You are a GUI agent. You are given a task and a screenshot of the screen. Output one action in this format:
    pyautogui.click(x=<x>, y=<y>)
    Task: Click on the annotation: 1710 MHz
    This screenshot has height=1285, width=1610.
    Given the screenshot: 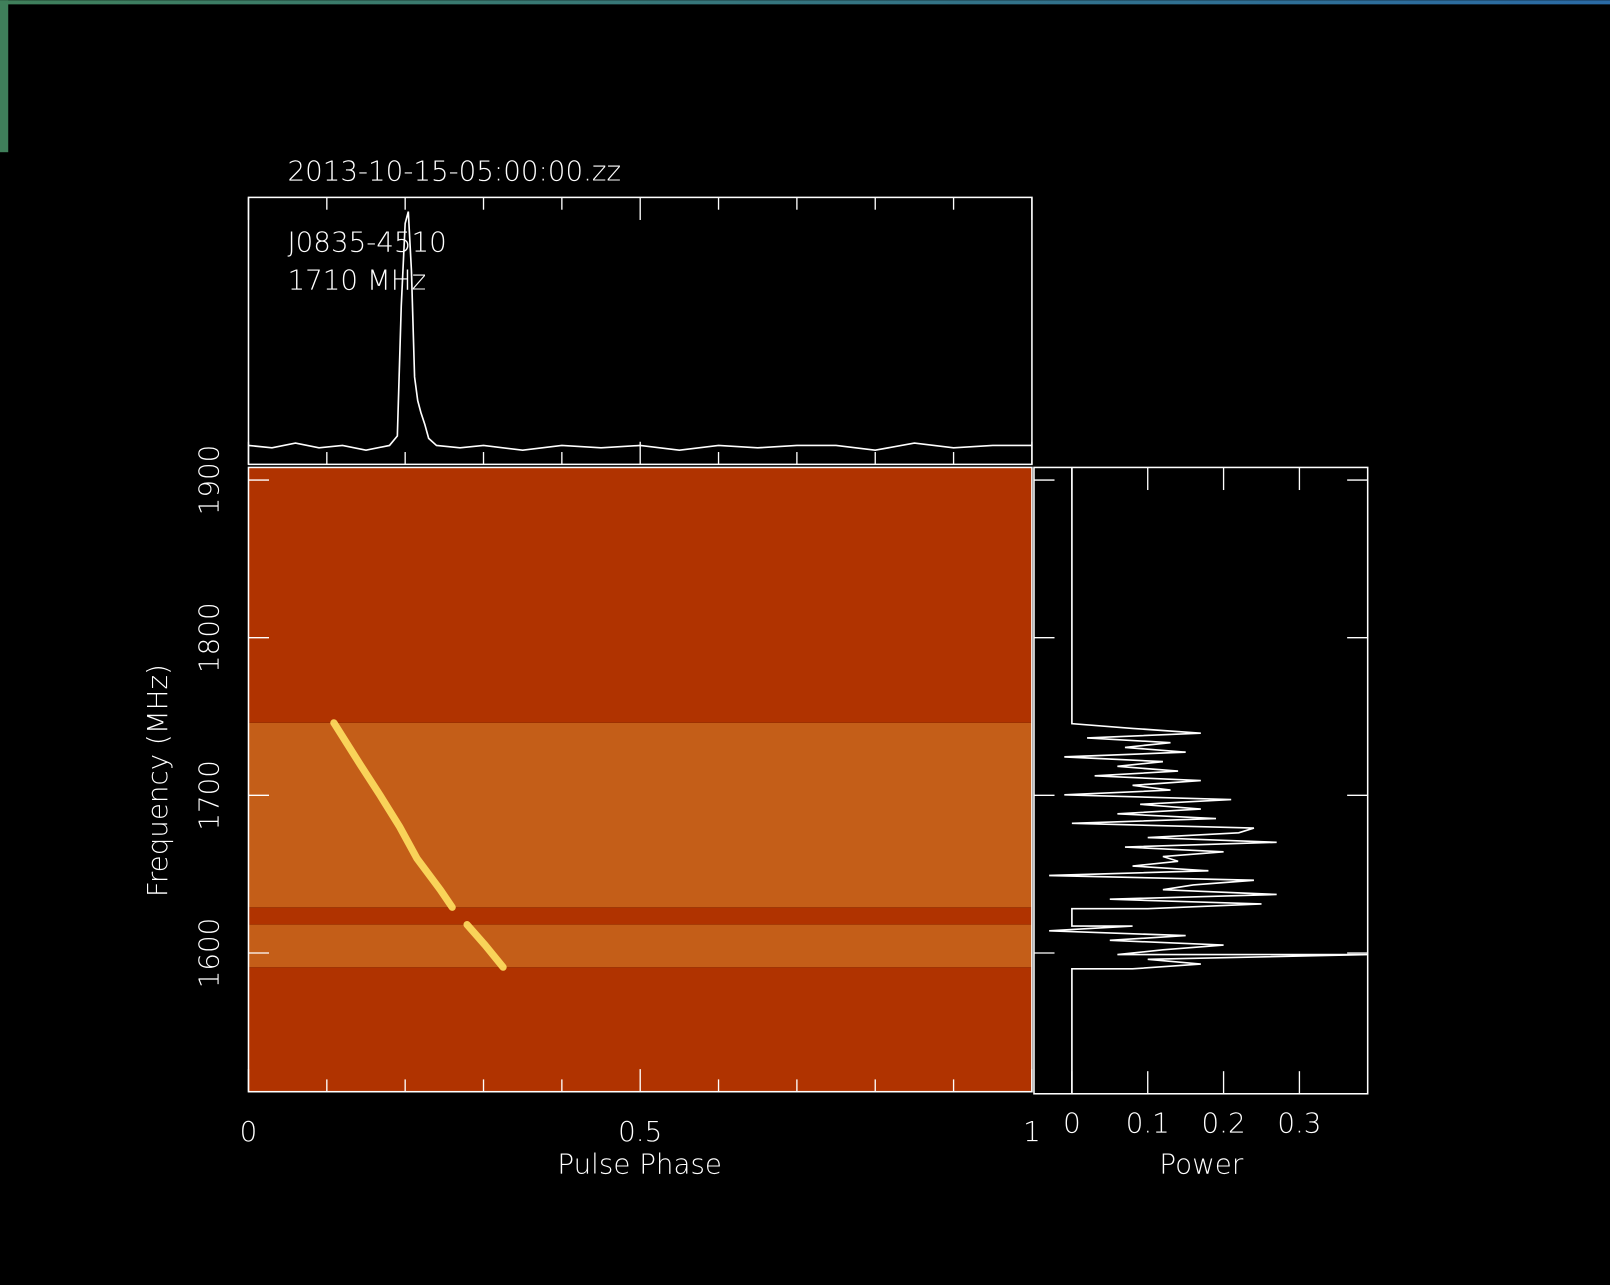 What is the action you would take?
    pyautogui.click(x=357, y=280)
    